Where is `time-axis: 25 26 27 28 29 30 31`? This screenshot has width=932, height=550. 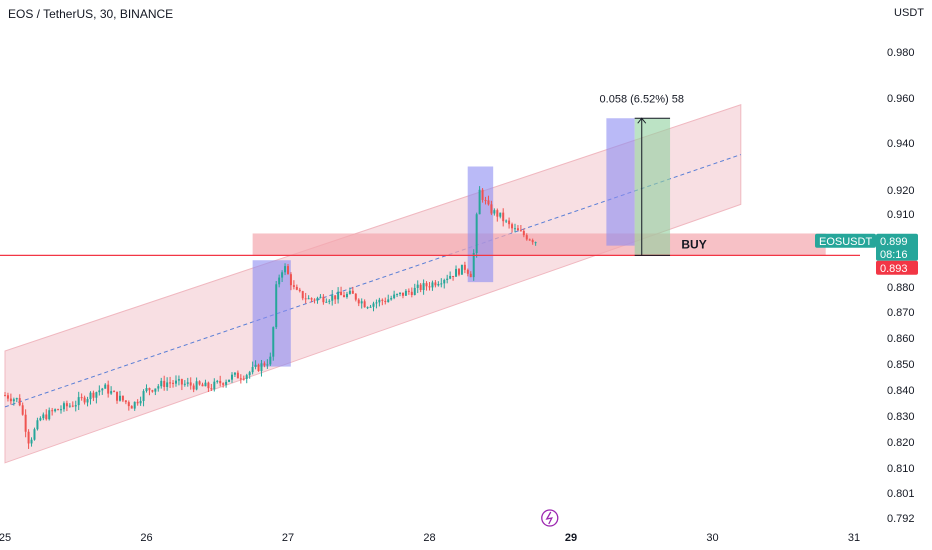
time-axis: 25 26 27 28 29 30 31 is located at coordinates (430, 529).